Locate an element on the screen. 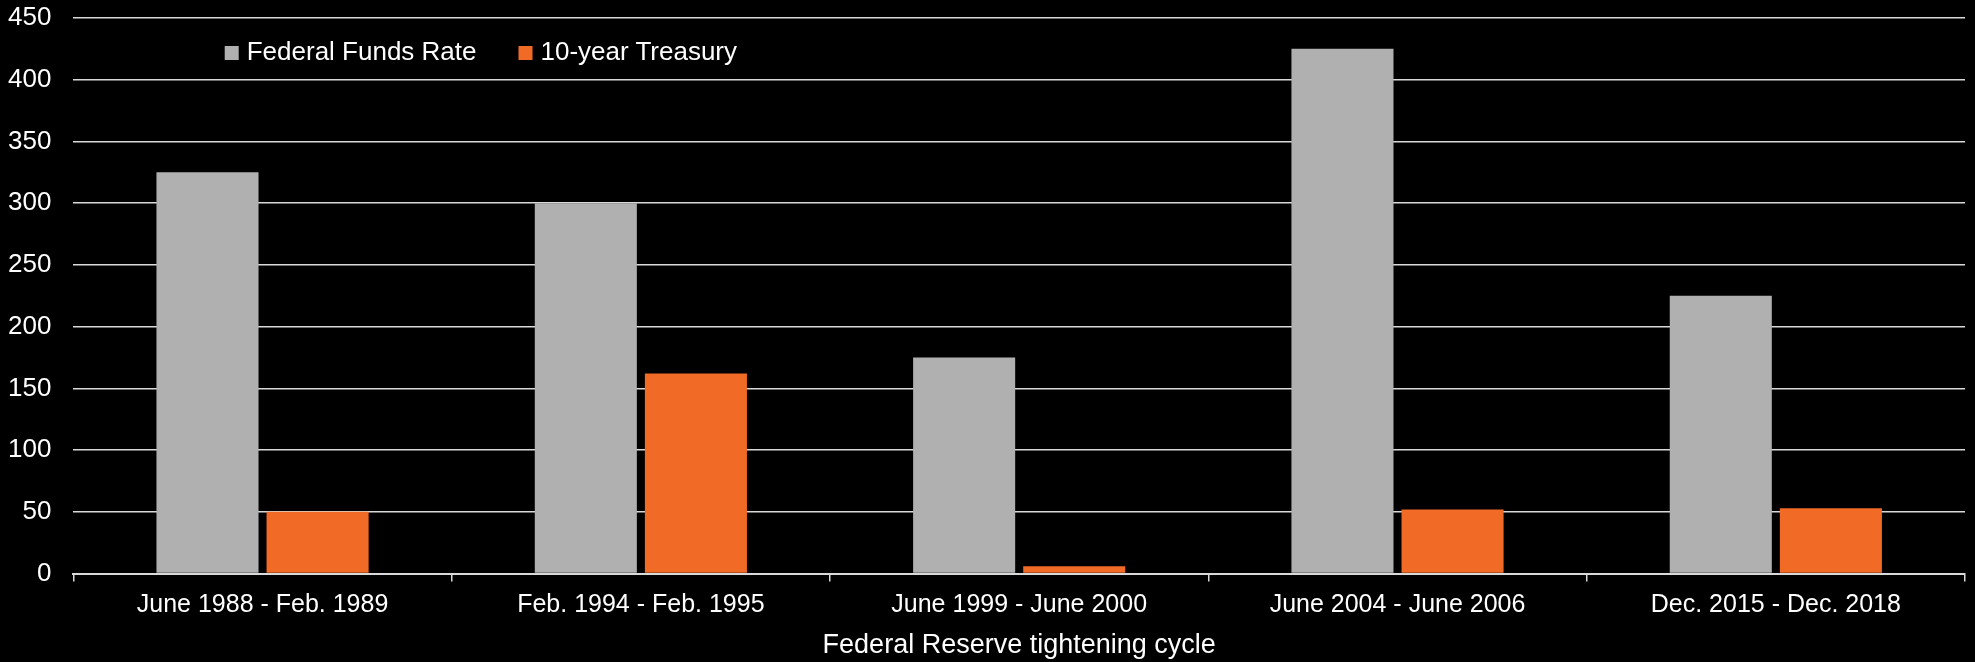 Image resolution: width=1975 pixels, height=662 pixels. y-tick-label: 300 is located at coordinates (29, 201).